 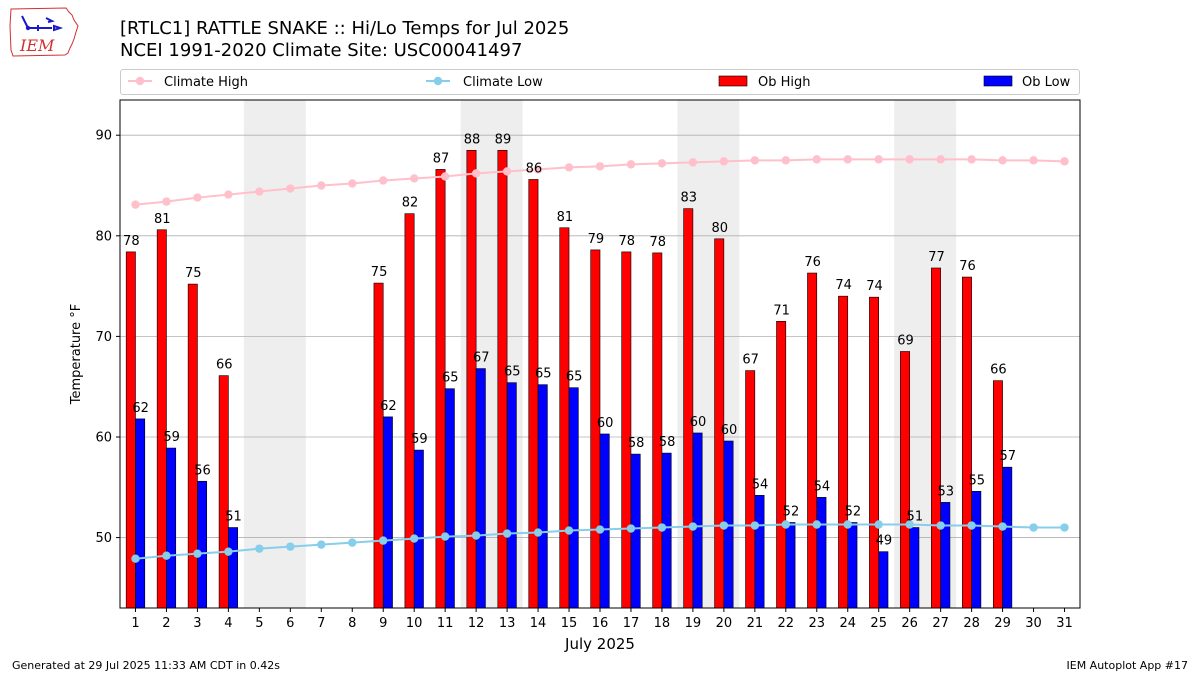 What do you see at coordinates (103, 437) in the screenshot?
I see `y-tick-label: 60` at bounding box center [103, 437].